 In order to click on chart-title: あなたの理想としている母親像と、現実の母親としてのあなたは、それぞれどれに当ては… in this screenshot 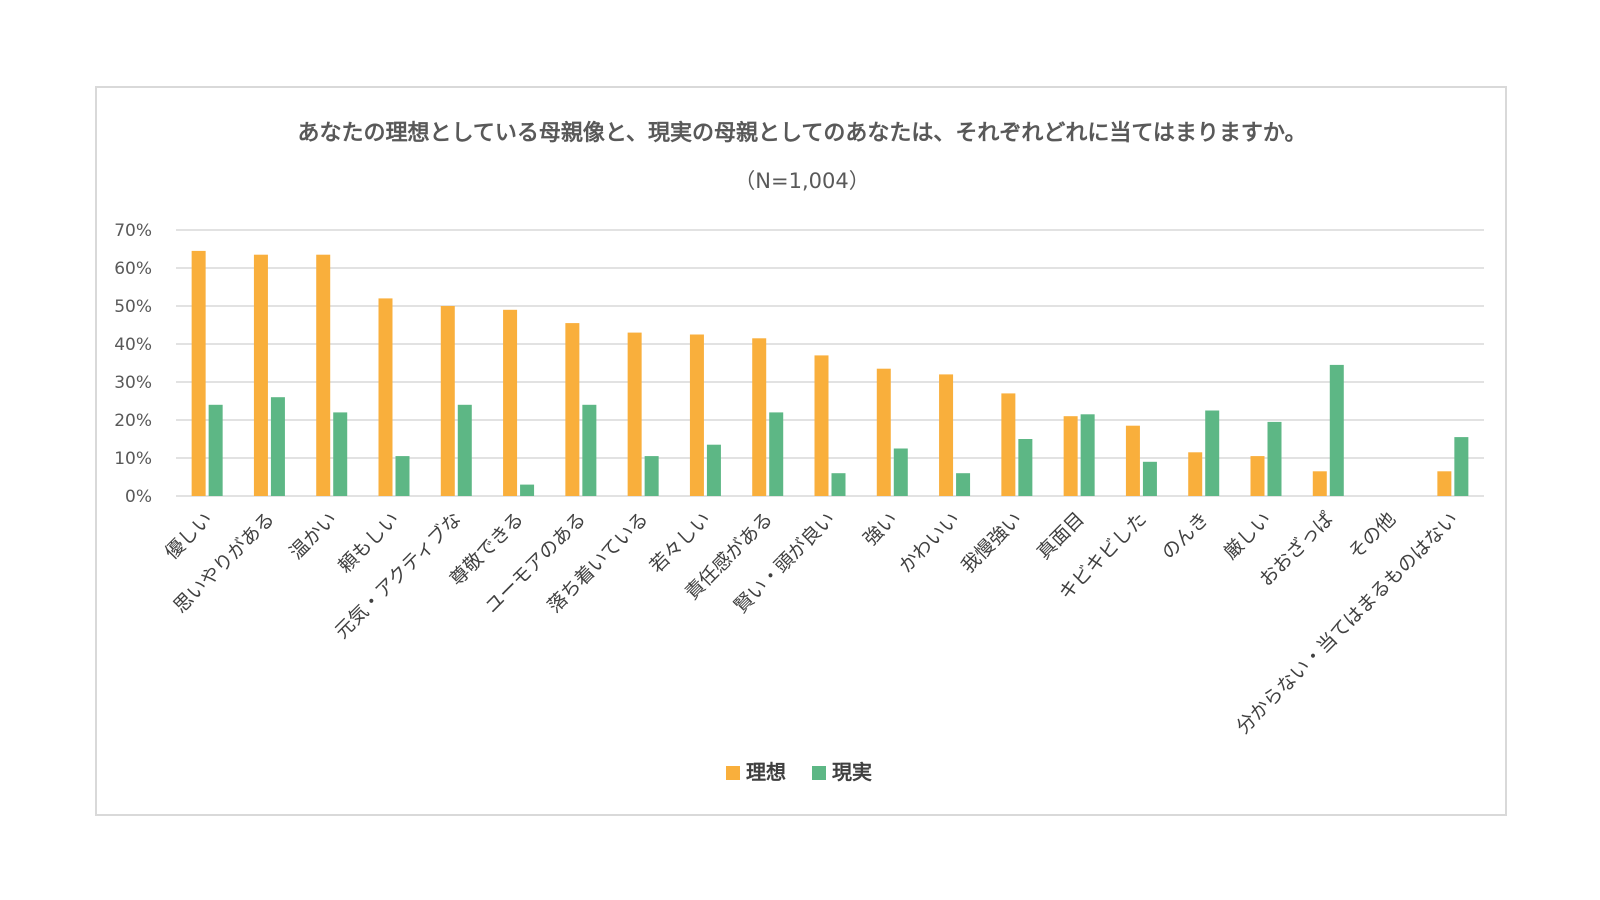, I will do `click(802, 133)`.